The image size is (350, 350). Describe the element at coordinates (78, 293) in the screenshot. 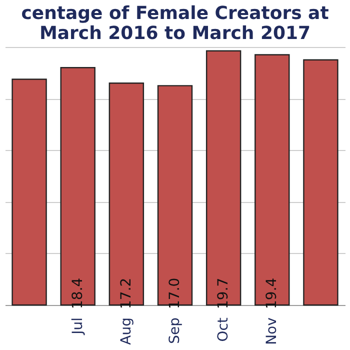

I see `data-label: 18.4` at that location.